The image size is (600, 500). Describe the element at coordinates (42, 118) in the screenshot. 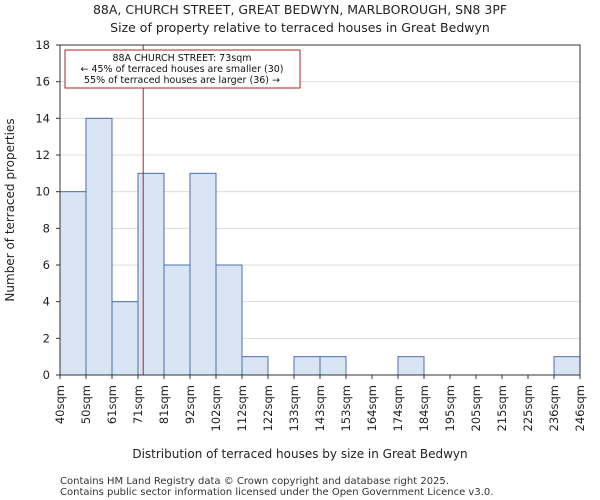

I see `y-tick-label: 14` at that location.